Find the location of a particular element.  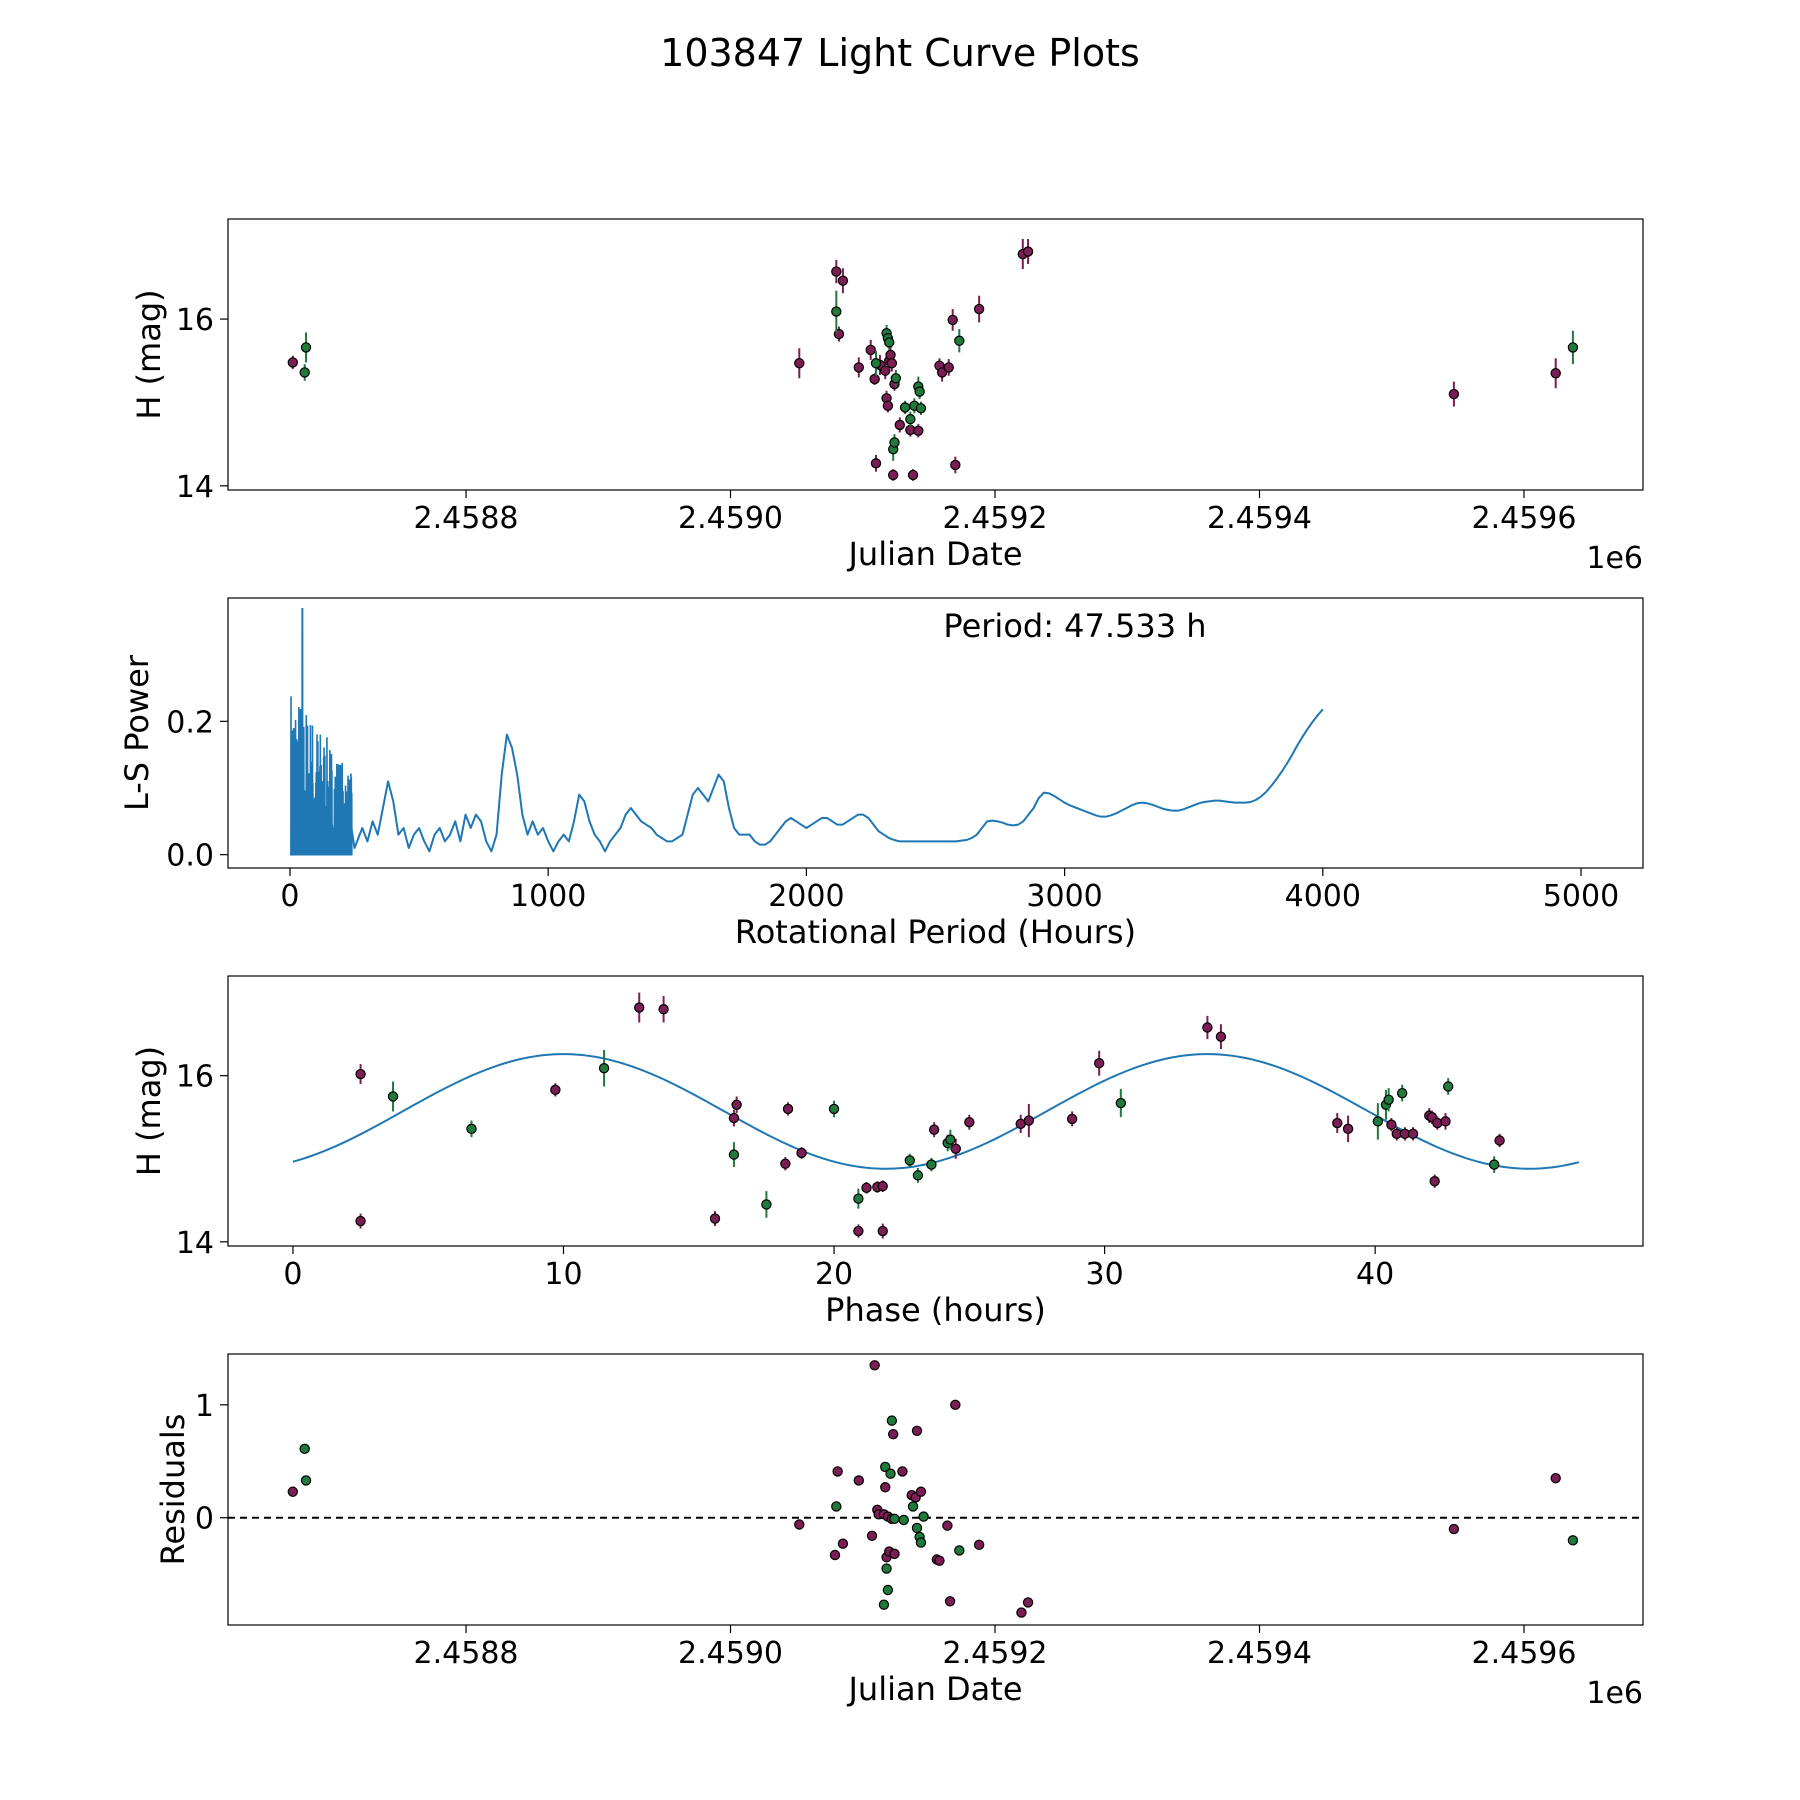

periodogram-line is located at coordinates (836, 780).